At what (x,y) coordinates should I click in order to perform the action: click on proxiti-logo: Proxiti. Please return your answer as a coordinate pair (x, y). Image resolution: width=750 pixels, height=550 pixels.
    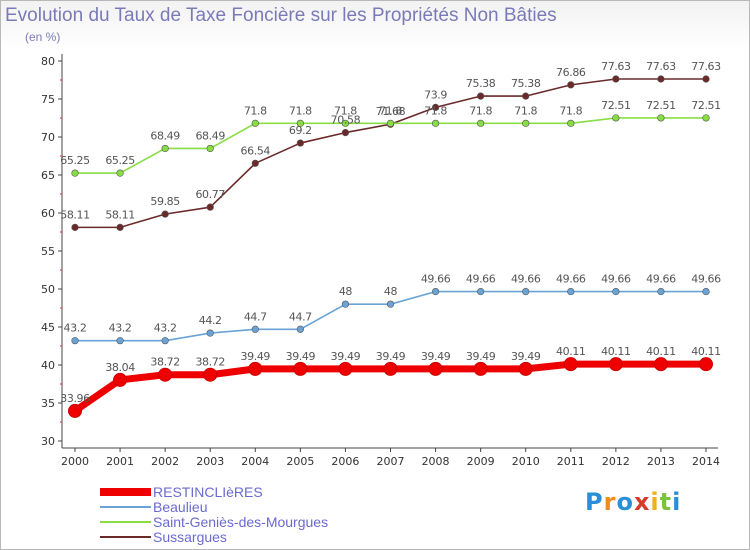
    Looking at the image, I should click on (633, 502).